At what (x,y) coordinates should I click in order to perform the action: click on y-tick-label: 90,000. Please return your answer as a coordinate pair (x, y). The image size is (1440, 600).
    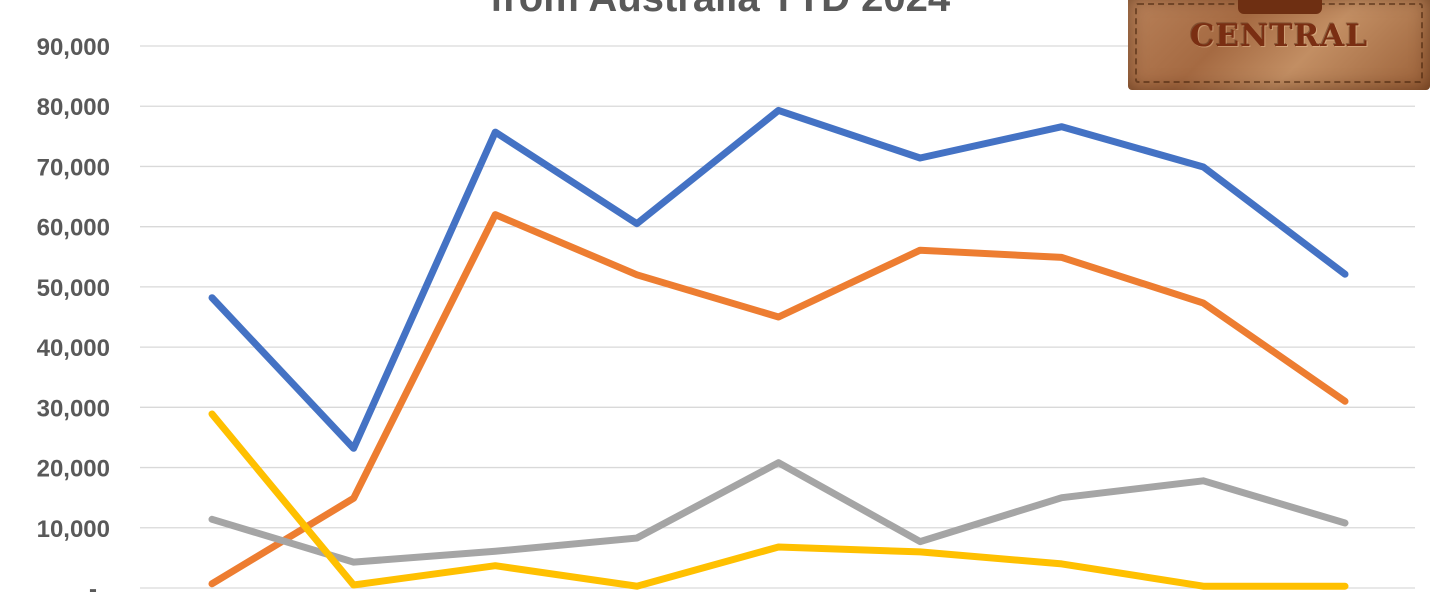
    Looking at the image, I should click on (73, 47).